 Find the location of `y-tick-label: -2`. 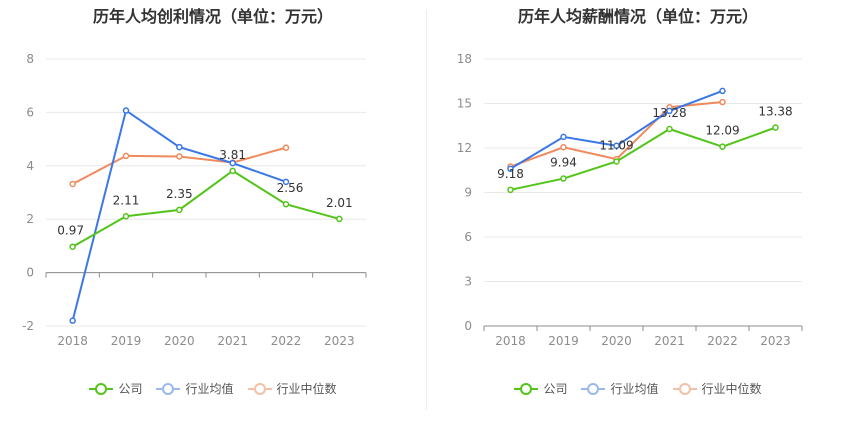

y-tick-label: -2 is located at coordinates (28, 326).